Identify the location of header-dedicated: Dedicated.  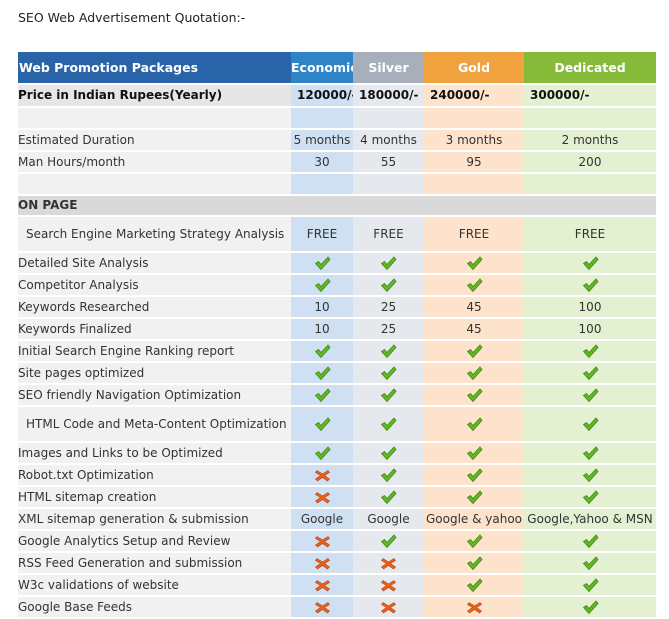
(590, 67).